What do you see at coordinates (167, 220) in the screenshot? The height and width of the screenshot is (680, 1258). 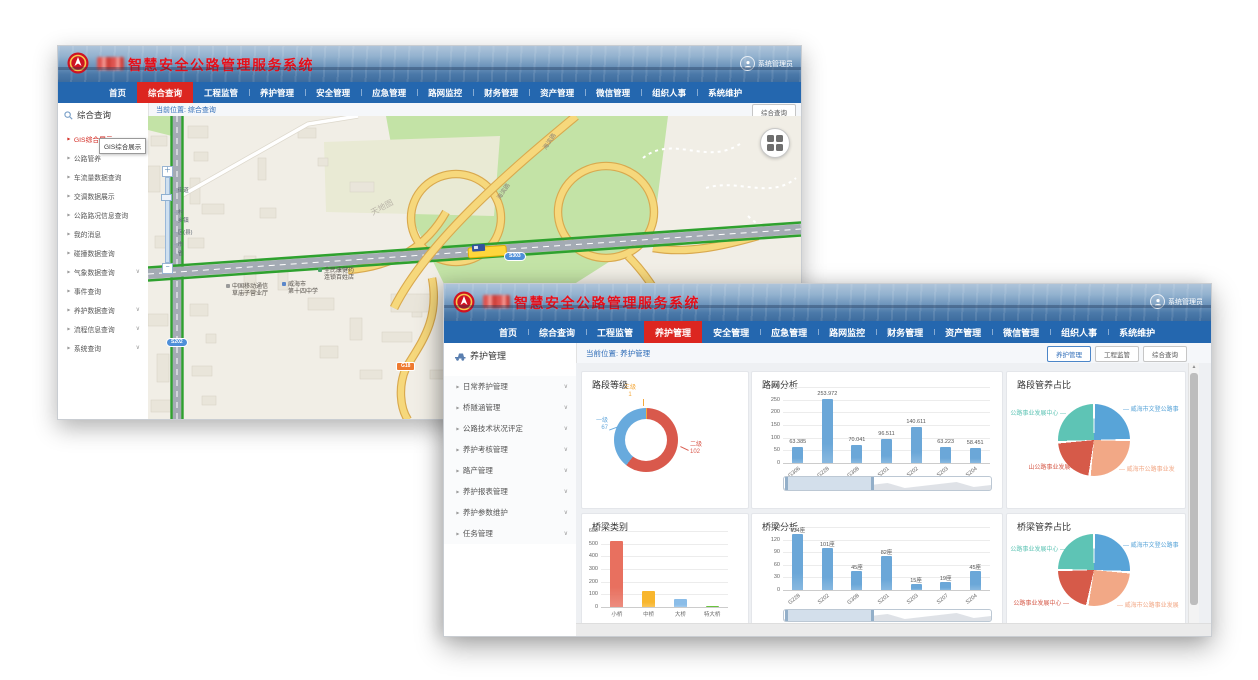 I see `zoom-track` at bounding box center [167, 220].